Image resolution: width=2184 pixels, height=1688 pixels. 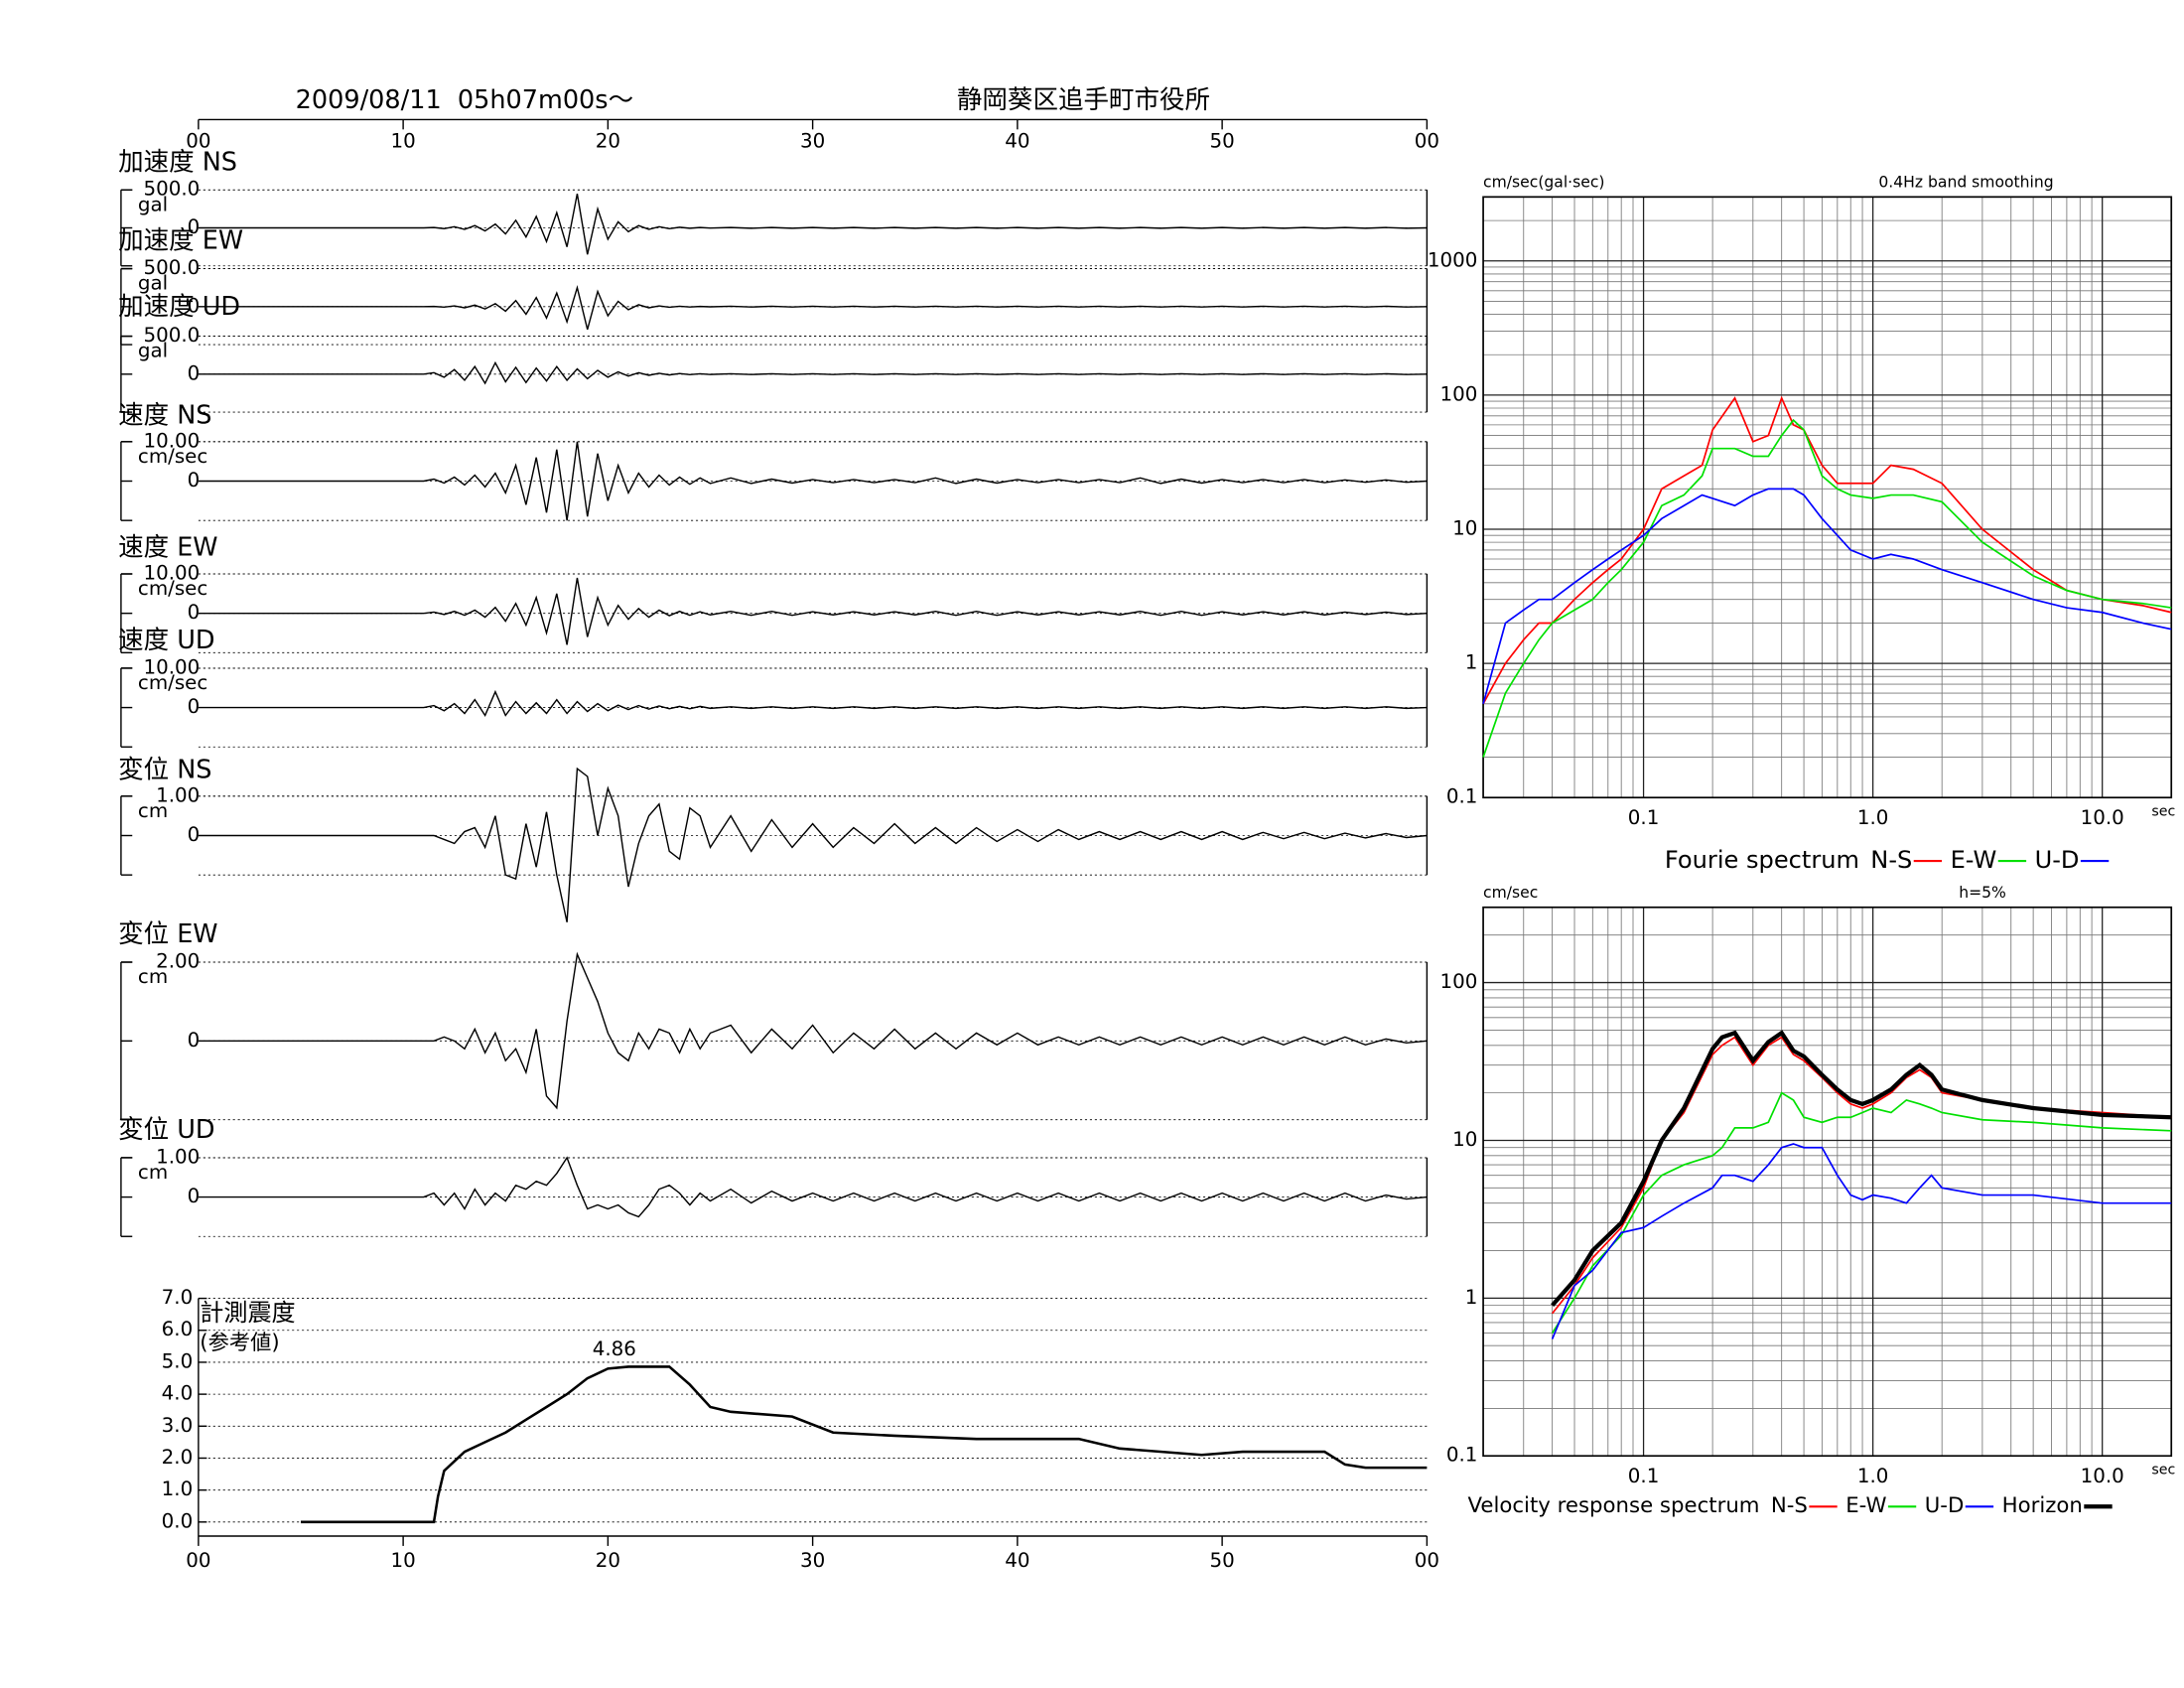 What do you see at coordinates (1644, 1476) in the screenshot?
I see `x-tick-label: 0.1` at bounding box center [1644, 1476].